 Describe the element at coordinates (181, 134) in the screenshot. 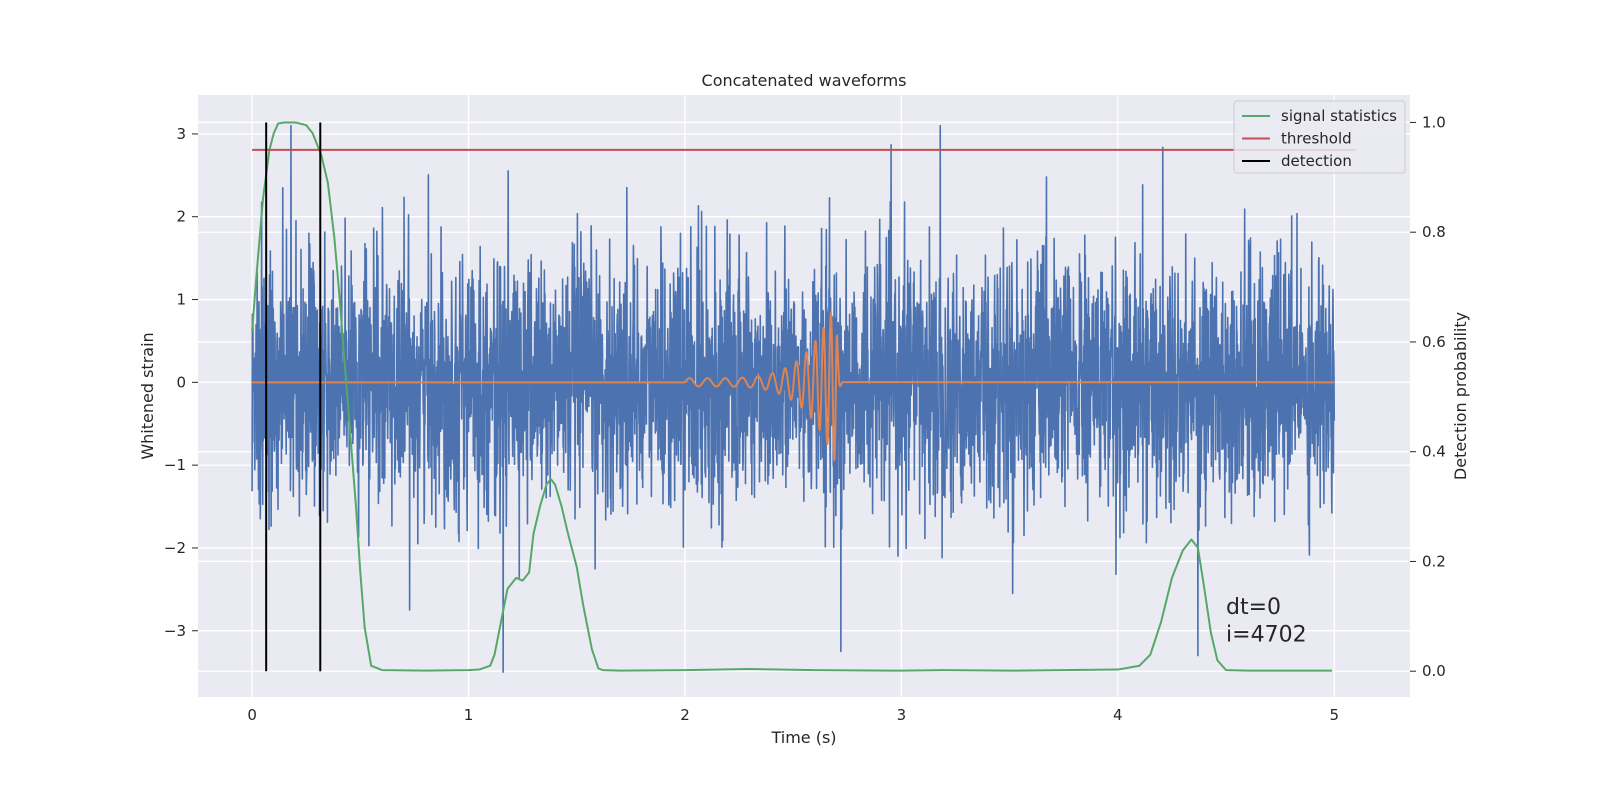

I see `y-tick-label: 3` at that location.